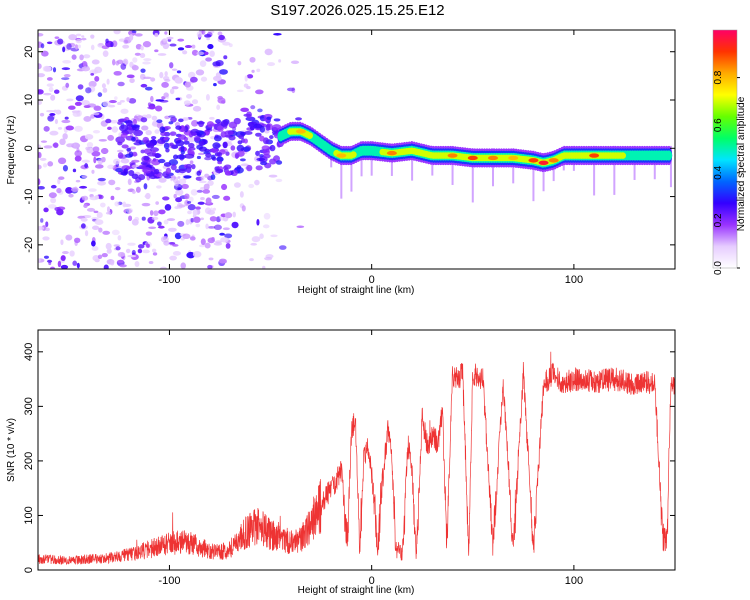  What do you see at coordinates (11, 450) in the screenshot?
I see `bottom-y-axis-label: SNR (10 * v/v)` at bounding box center [11, 450].